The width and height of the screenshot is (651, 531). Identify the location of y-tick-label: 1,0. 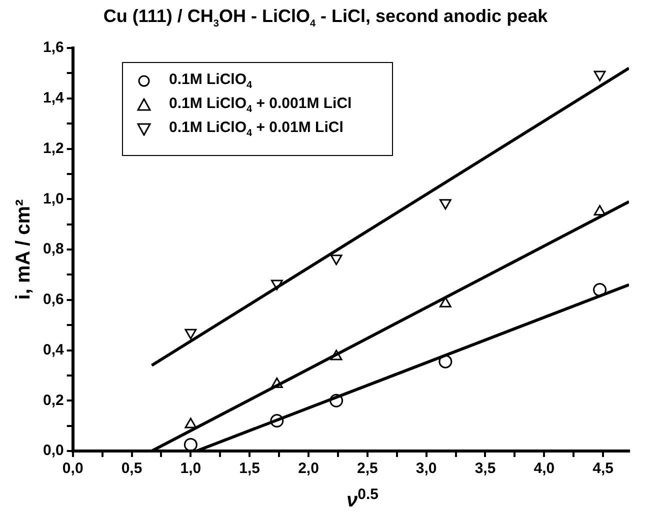
(53, 199).